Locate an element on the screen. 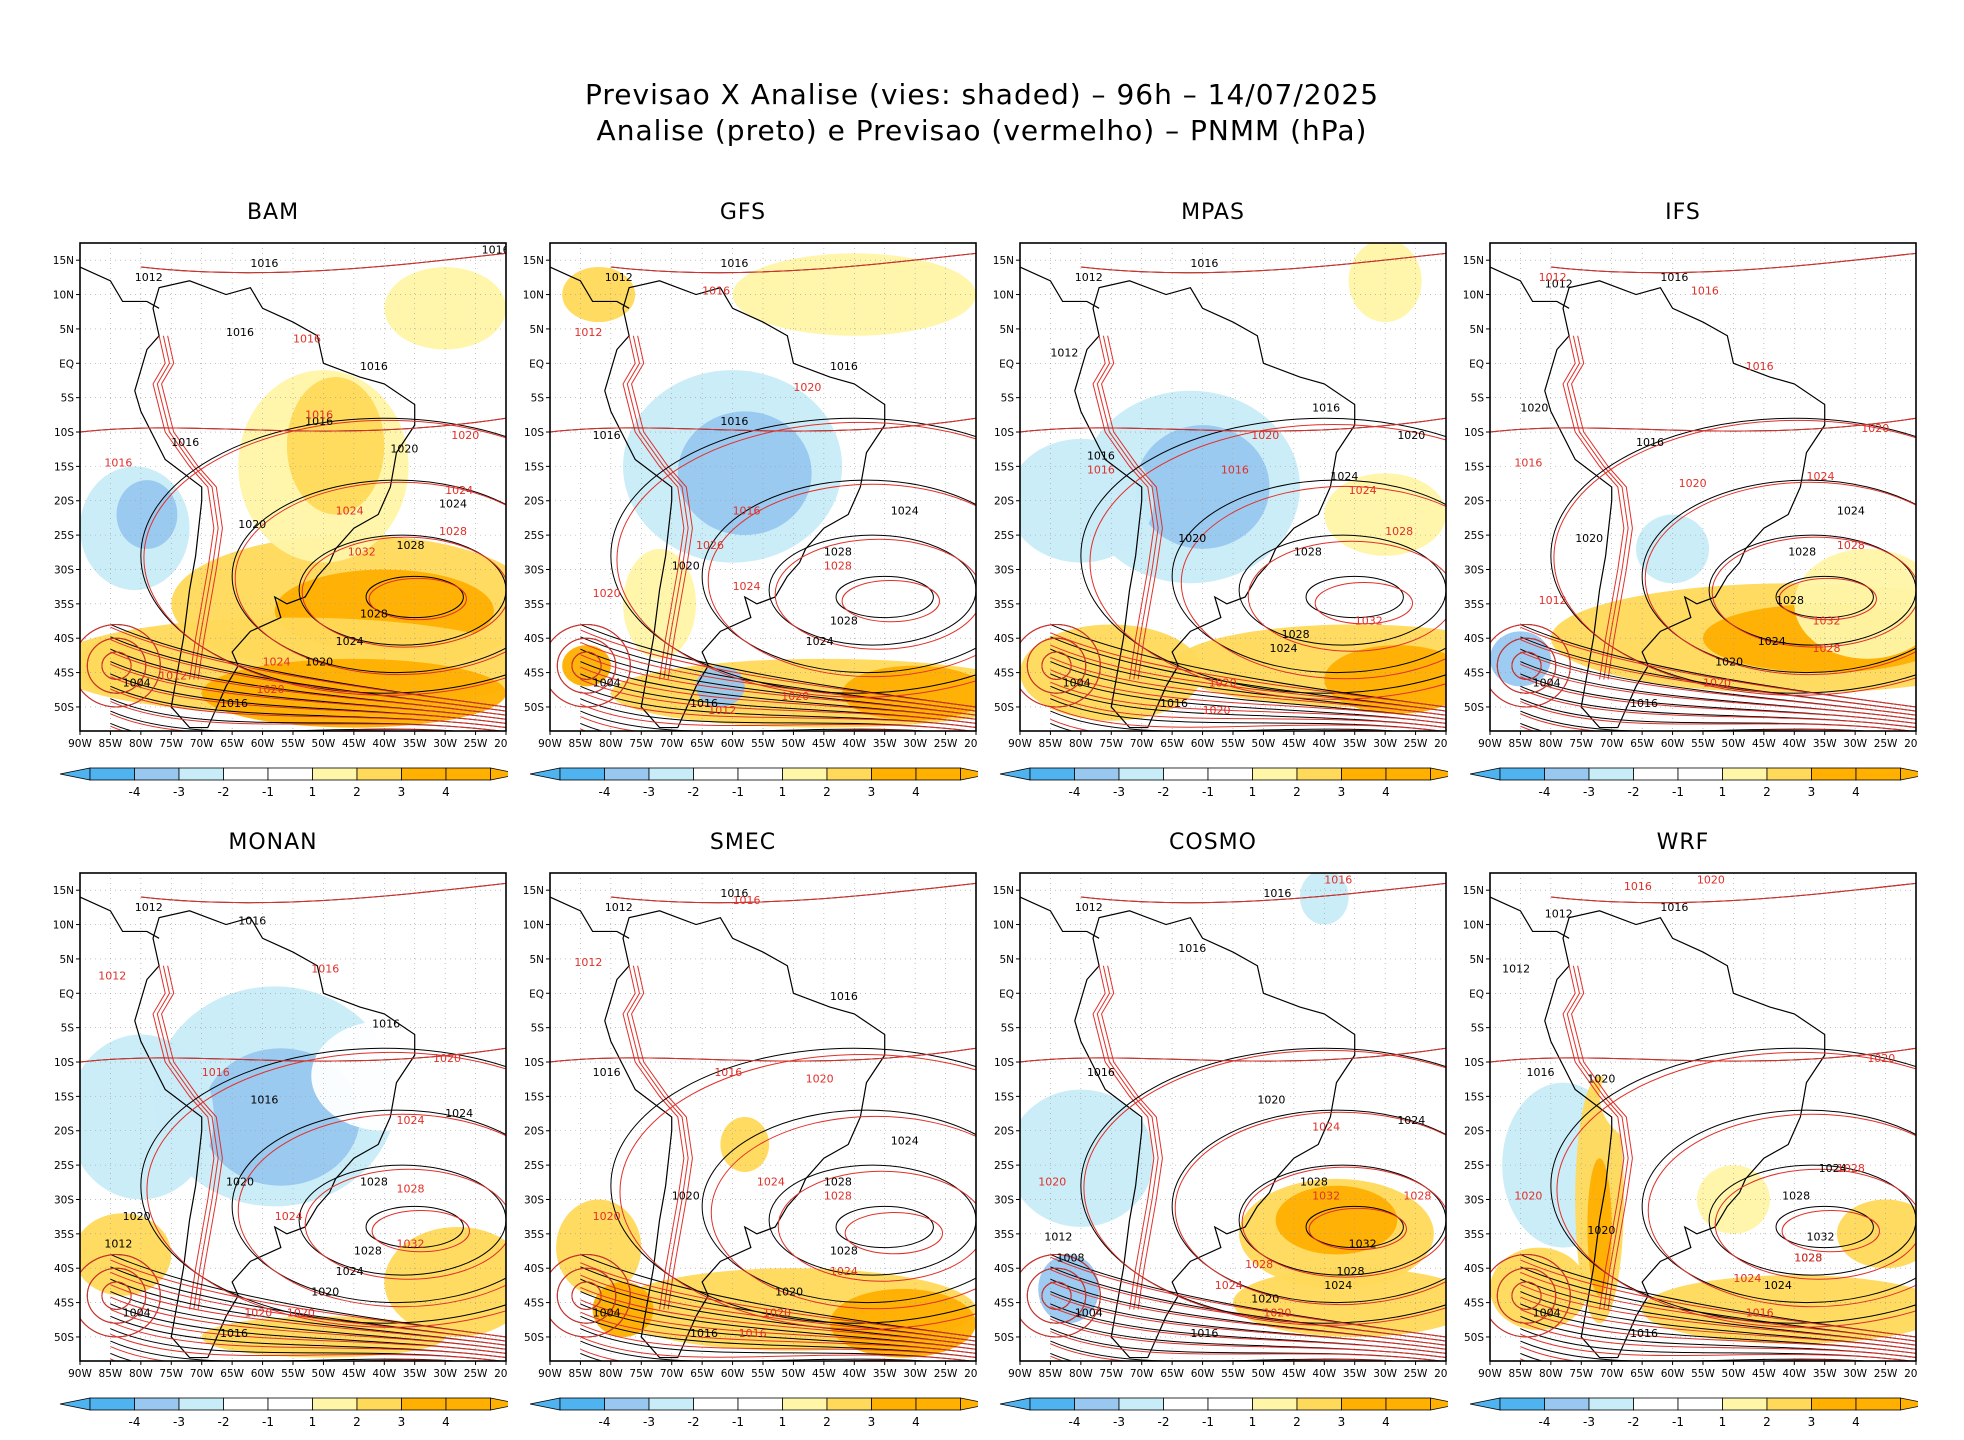  panel-title: COSMO is located at coordinates (1213, 842).